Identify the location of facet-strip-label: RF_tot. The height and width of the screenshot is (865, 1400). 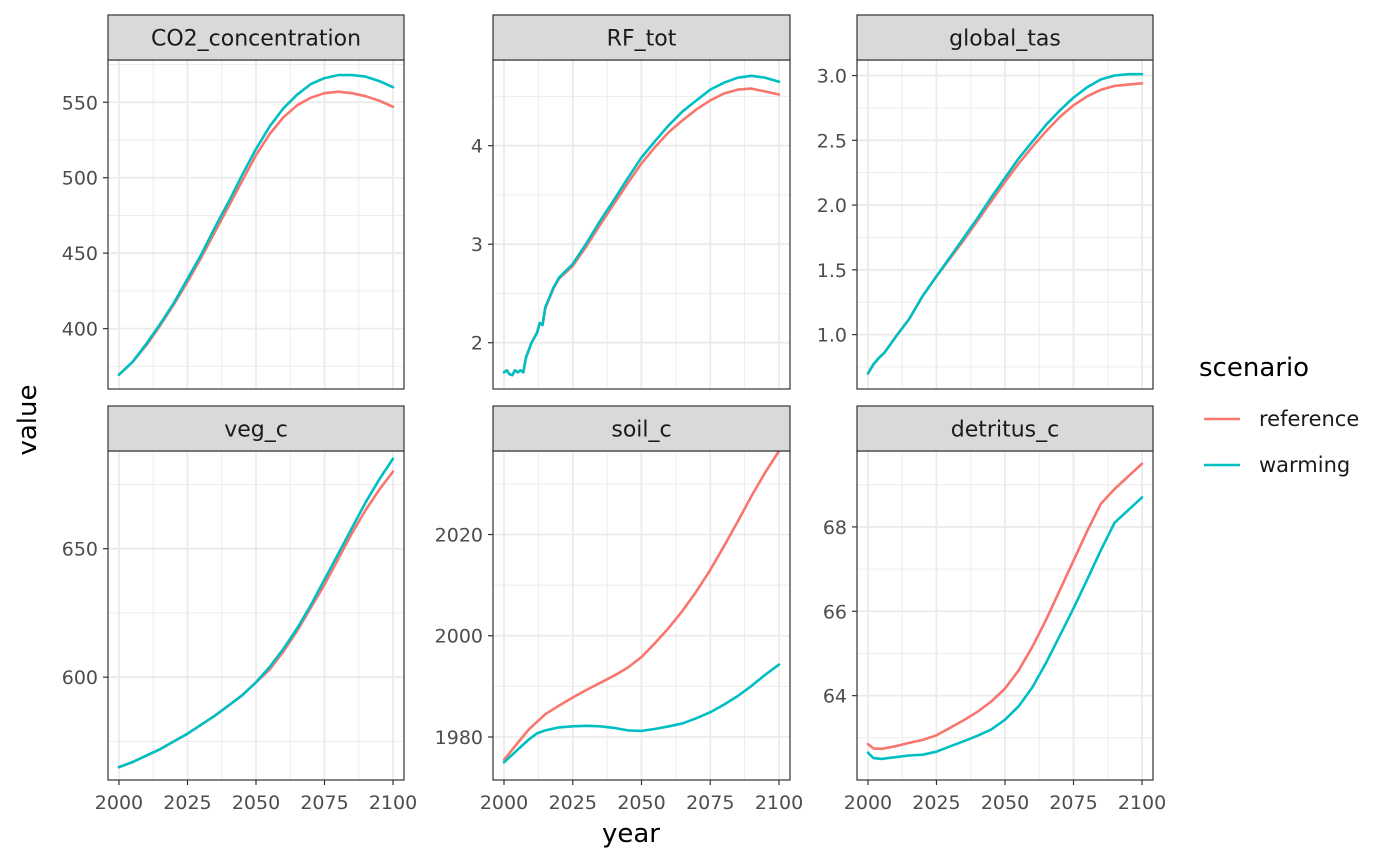
(642, 39).